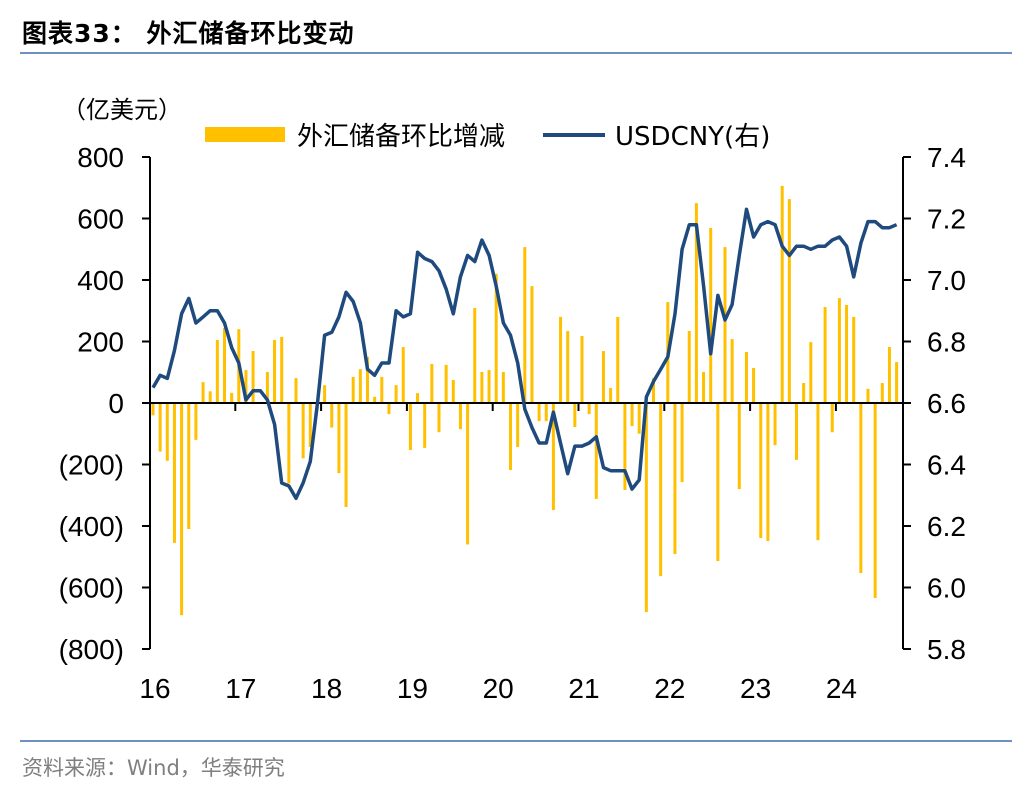 Image resolution: width=1036 pixels, height=792 pixels. I want to click on right-tick-label: 7.2, so click(946, 219).